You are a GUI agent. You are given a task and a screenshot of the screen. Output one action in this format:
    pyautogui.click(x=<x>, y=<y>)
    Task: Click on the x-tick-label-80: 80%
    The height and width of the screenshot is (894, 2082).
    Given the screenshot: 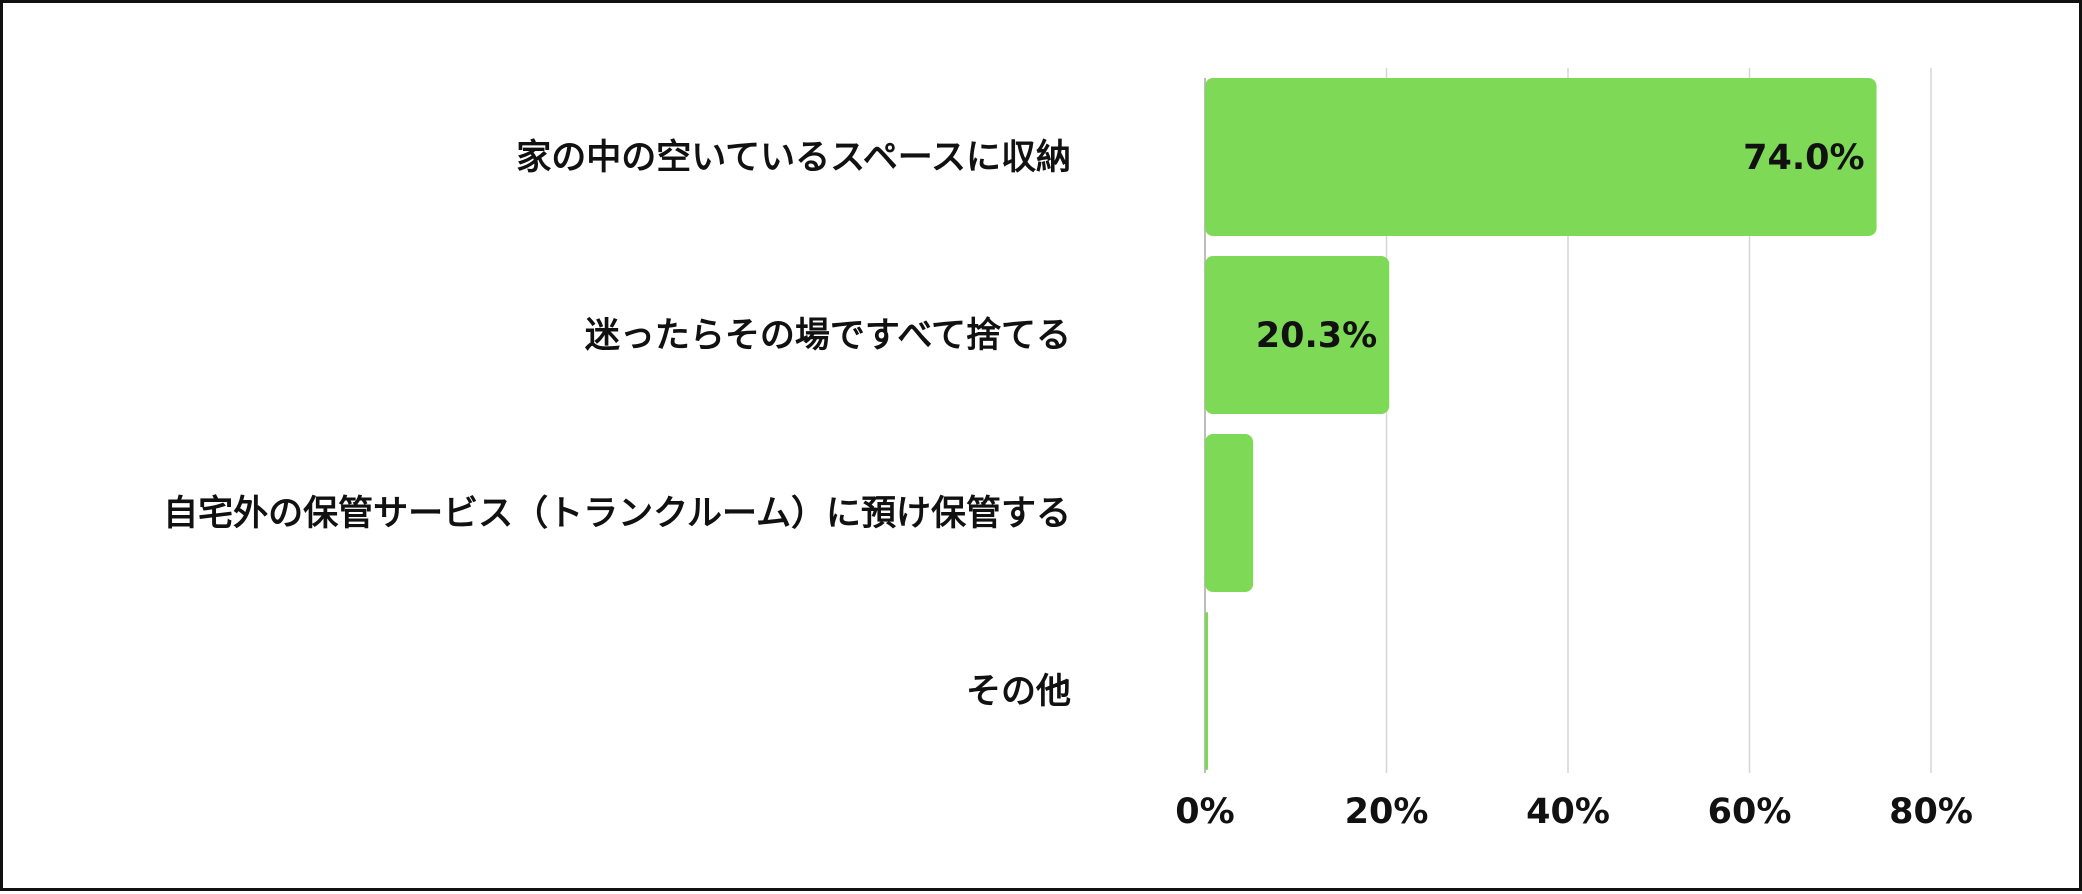 What is the action you would take?
    pyautogui.click(x=1931, y=812)
    